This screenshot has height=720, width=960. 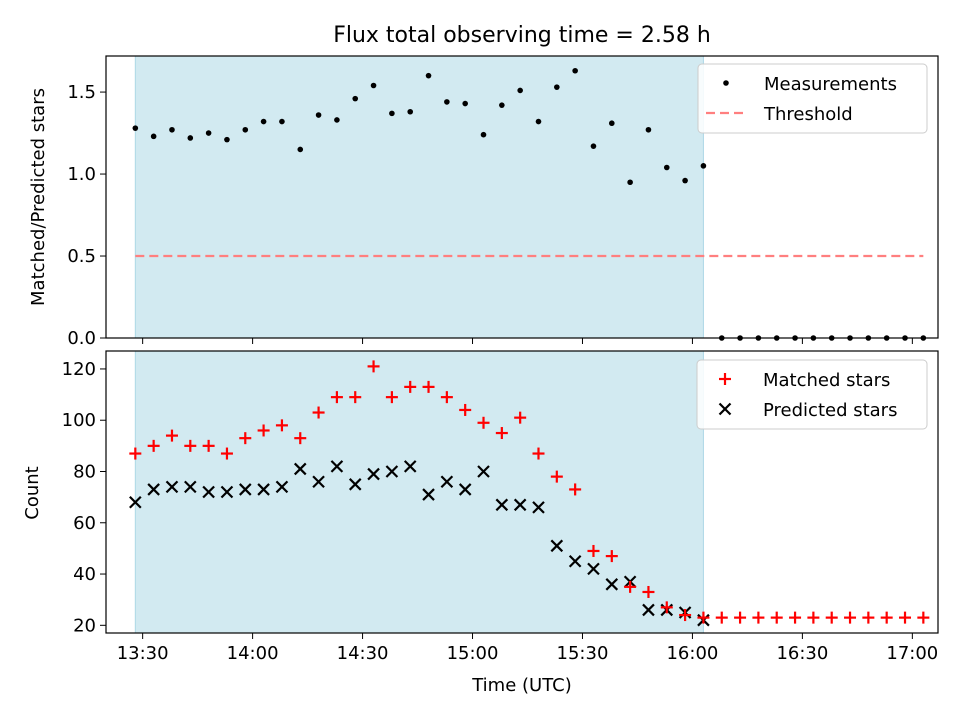 What do you see at coordinates (81, 92) in the screenshot?
I see `top-y-tick-label: 1.5` at bounding box center [81, 92].